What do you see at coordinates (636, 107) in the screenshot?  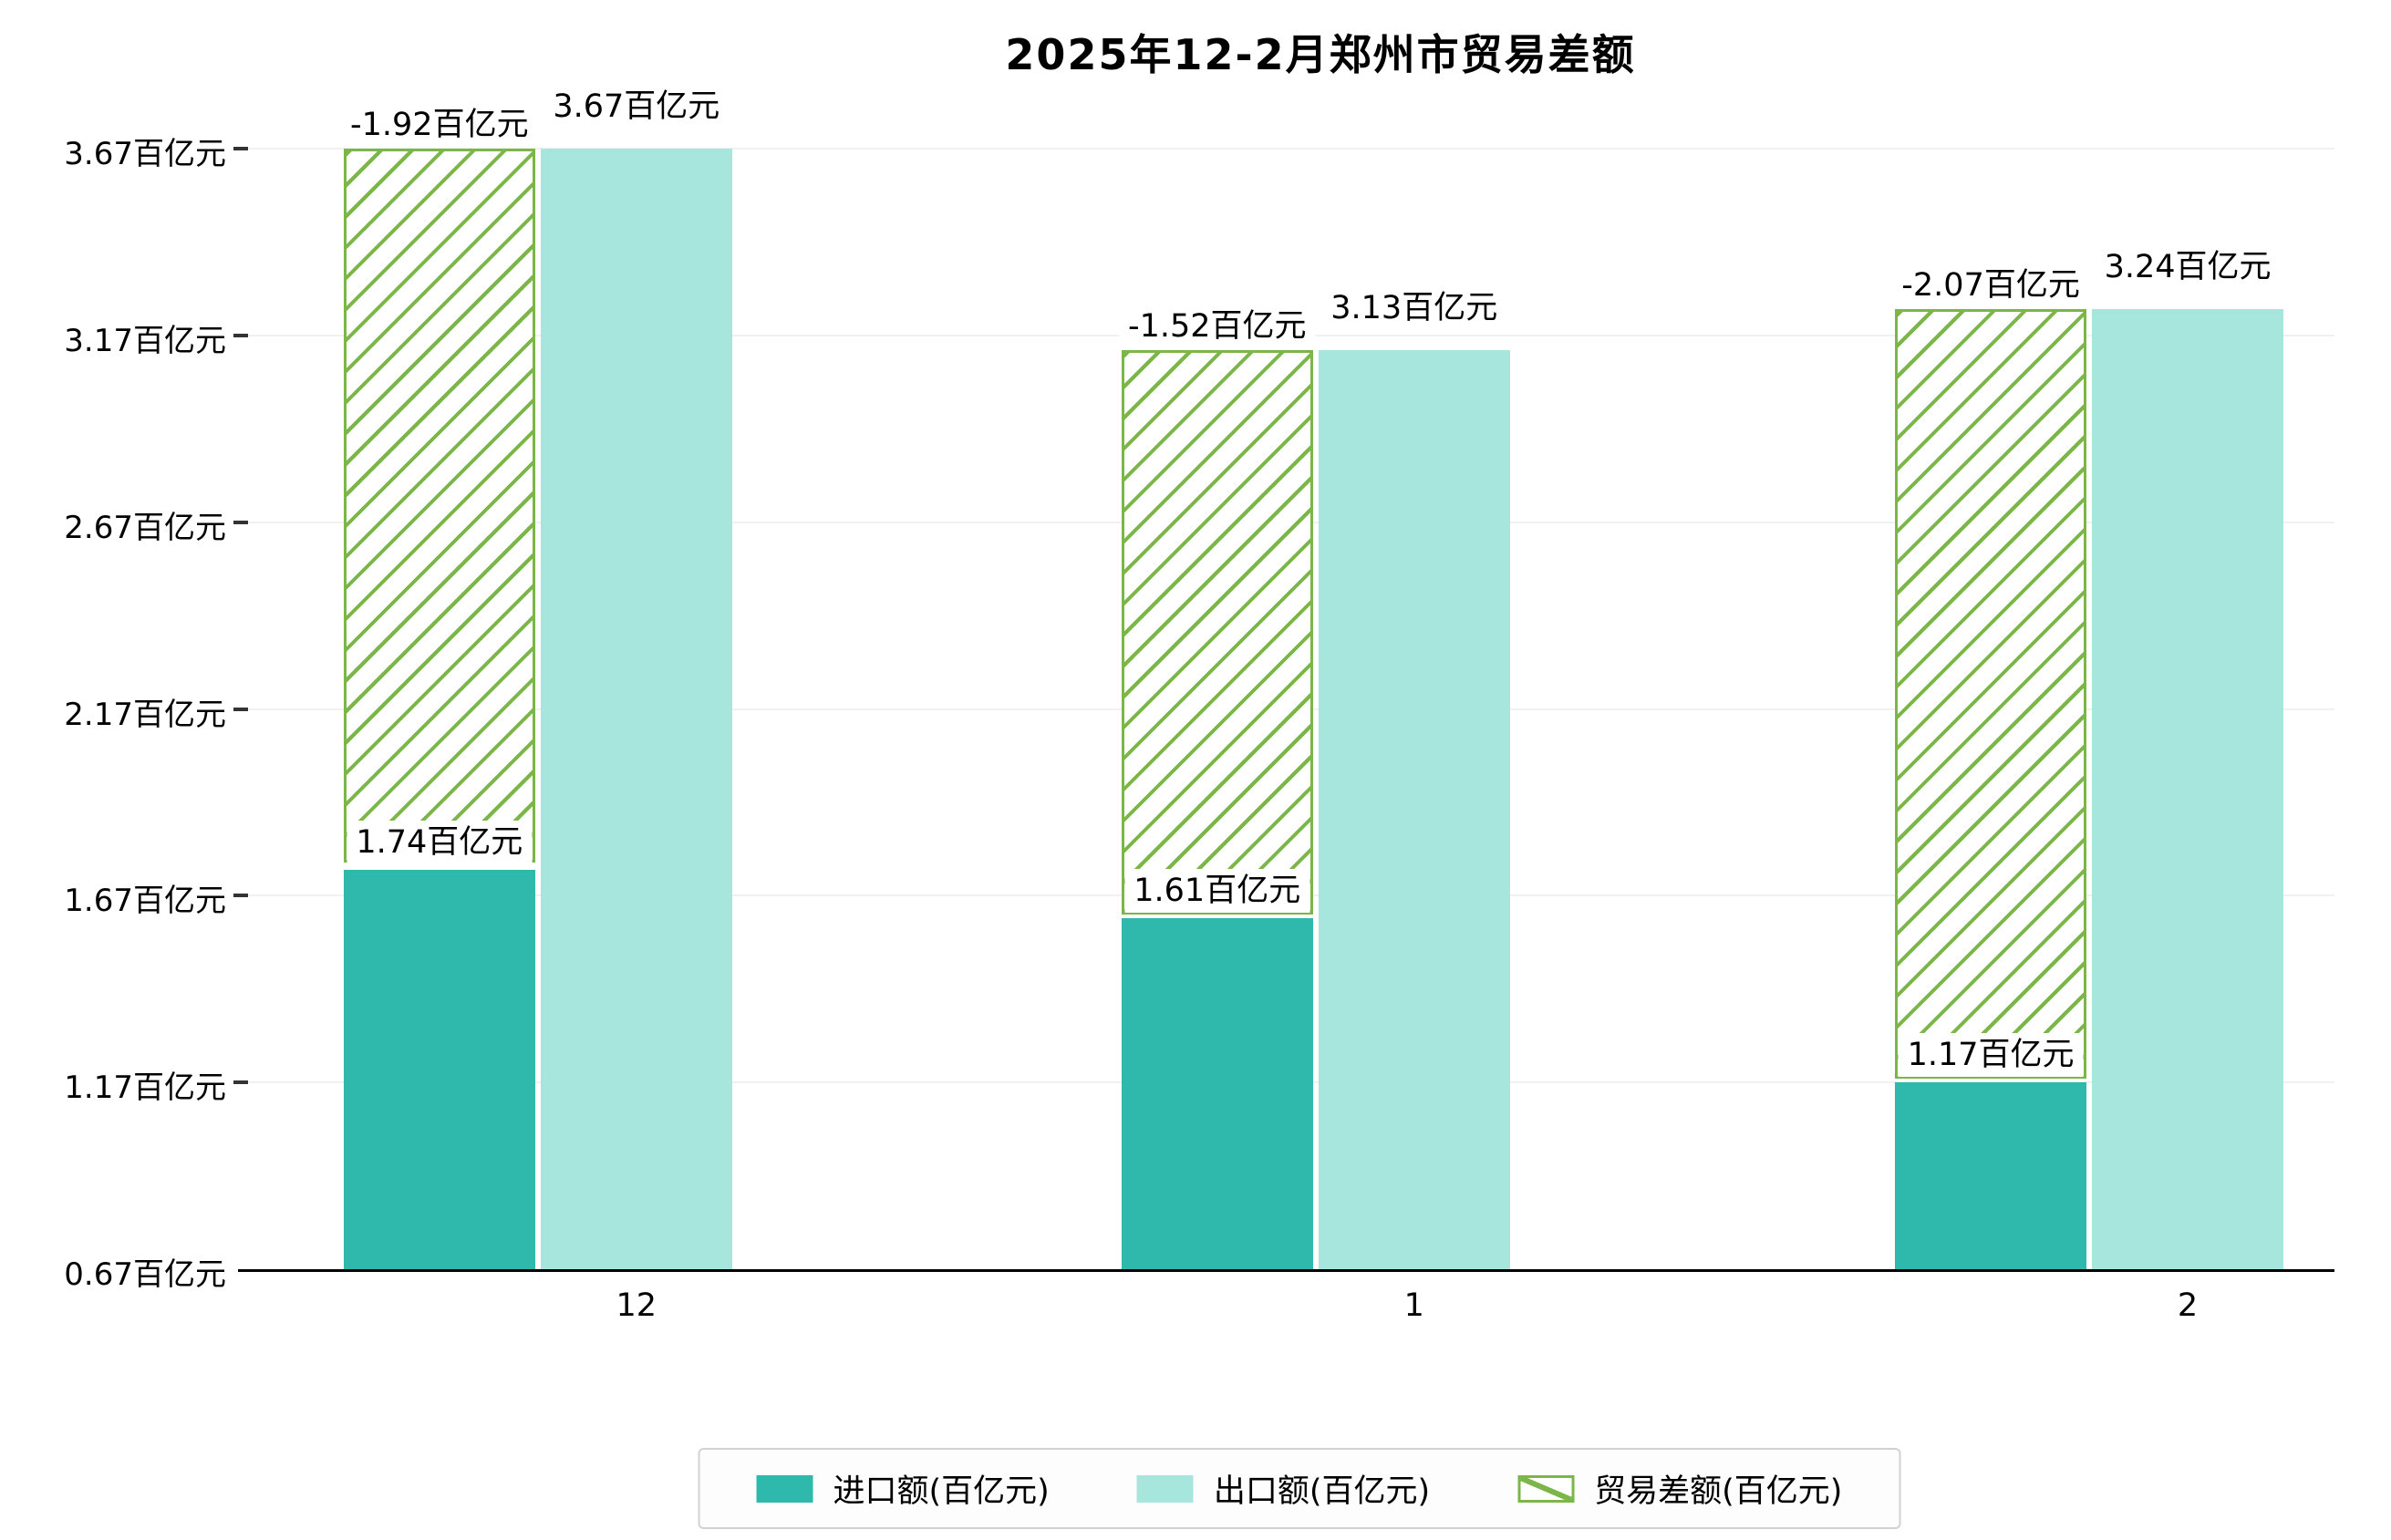 I see `export-value-label: 3.67百亿元` at bounding box center [636, 107].